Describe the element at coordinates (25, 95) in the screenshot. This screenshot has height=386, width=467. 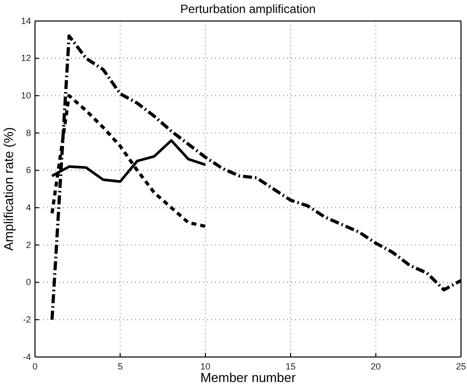
I see `y-tick-label: 10` at that location.